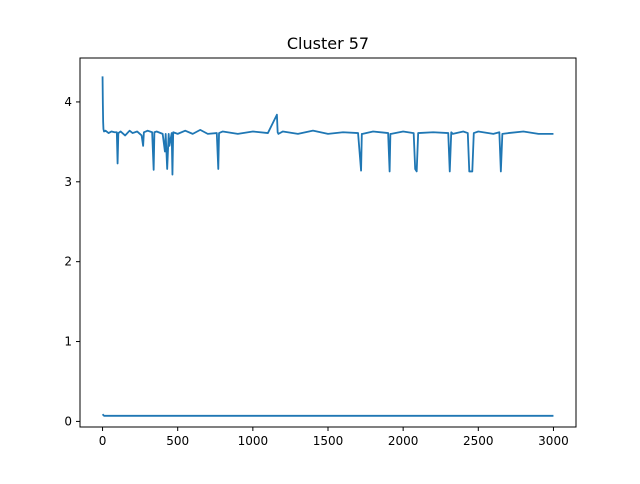 This screenshot has height=484, width=640. What do you see at coordinates (177, 441) in the screenshot?
I see `x-tick-label: 500` at bounding box center [177, 441].